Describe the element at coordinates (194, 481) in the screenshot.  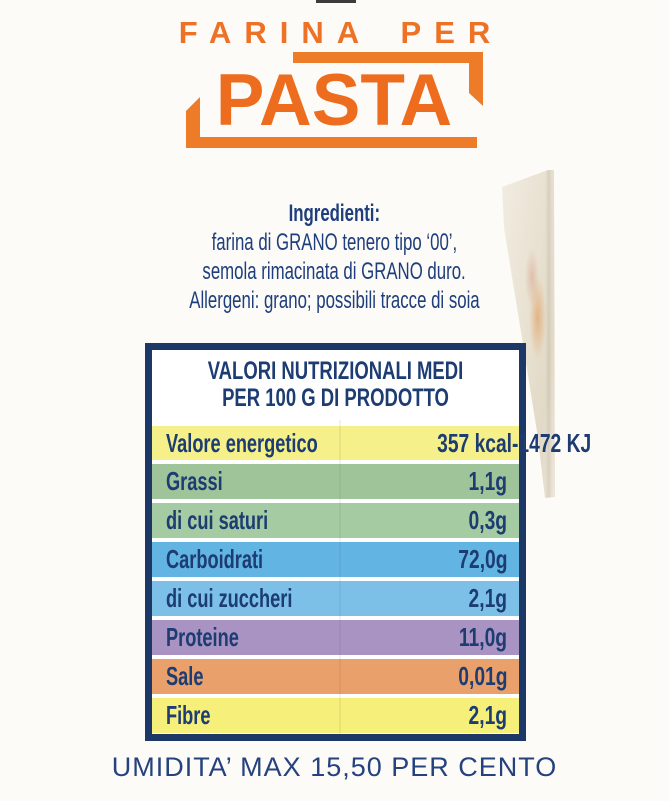
I see `row-label: Grassi` at that location.